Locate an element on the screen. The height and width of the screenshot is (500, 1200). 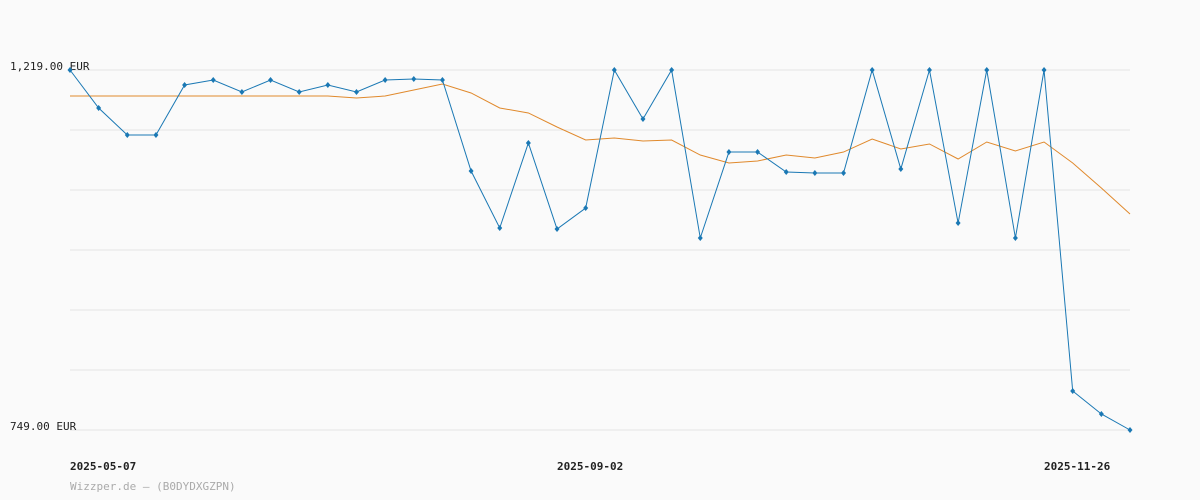
x-tick-label: 2025-11-26 is located at coordinates (1077, 466).